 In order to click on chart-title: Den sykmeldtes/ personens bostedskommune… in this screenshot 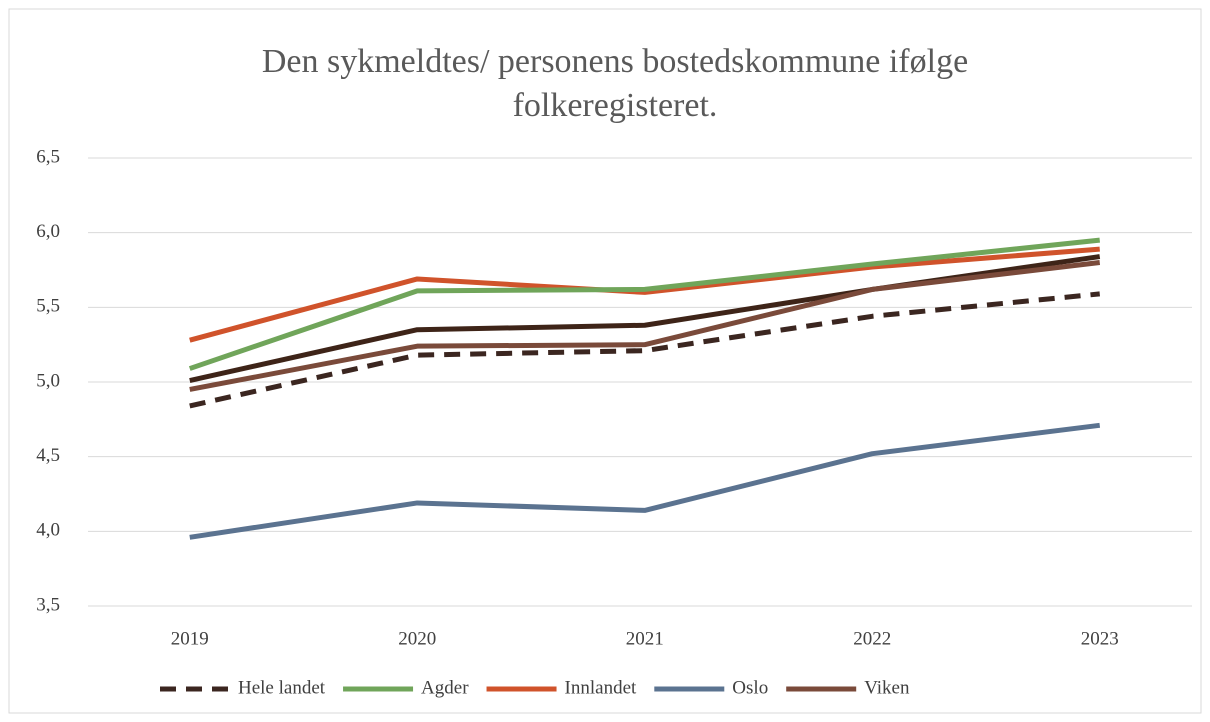, I will do `click(615, 83)`.